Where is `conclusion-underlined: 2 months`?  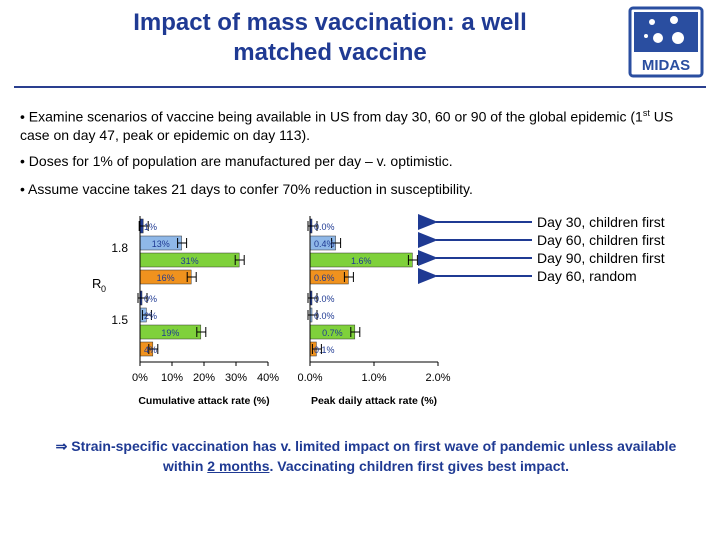
conclusion-underlined: 2 months is located at coordinates (238, 466).